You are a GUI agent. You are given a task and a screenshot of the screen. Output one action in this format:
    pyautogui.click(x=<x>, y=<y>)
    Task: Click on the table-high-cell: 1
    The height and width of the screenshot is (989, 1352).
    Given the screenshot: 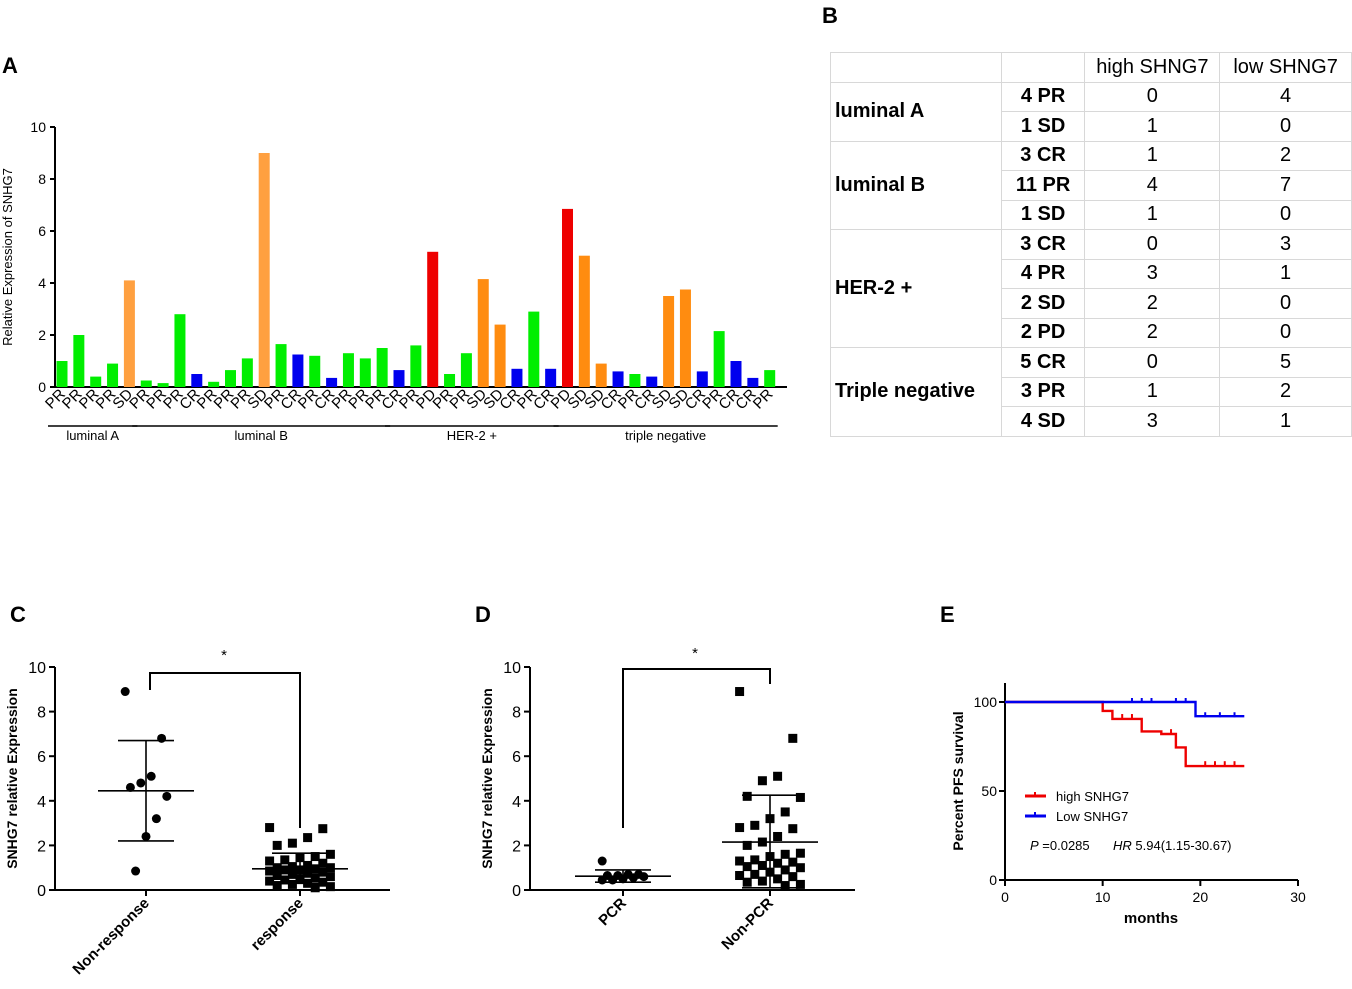 What is the action you would take?
    pyautogui.click(x=1152, y=126)
    